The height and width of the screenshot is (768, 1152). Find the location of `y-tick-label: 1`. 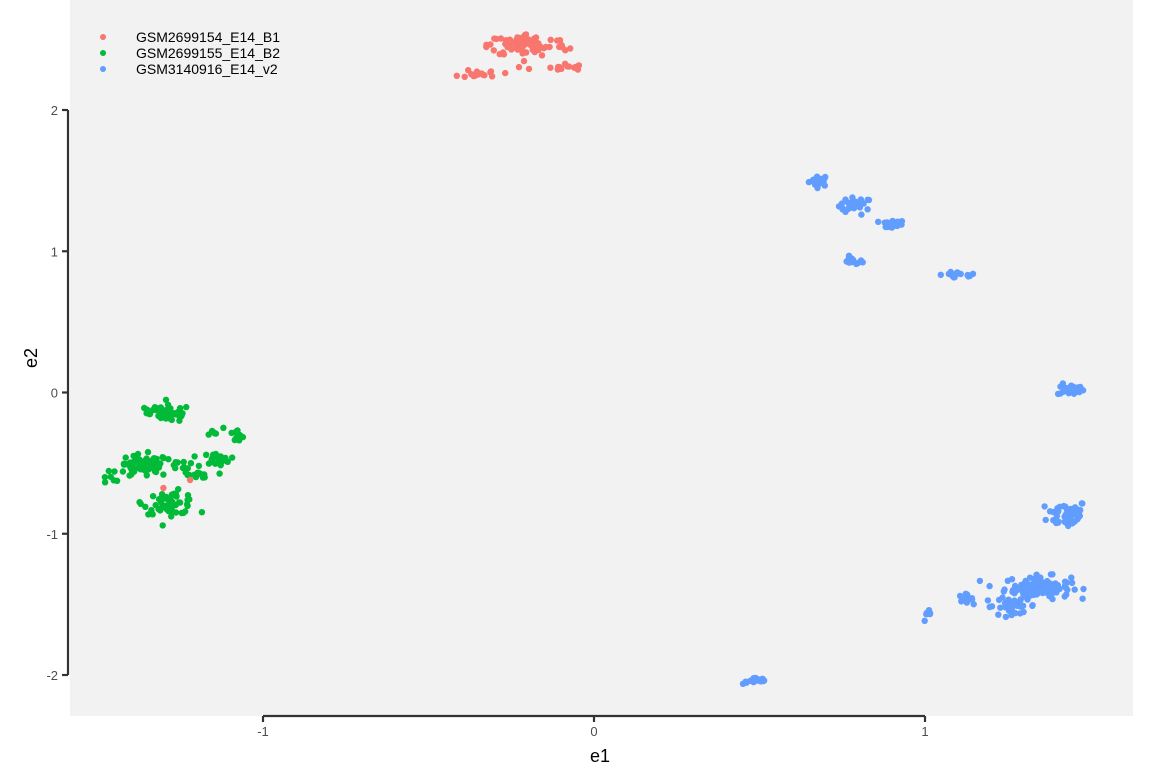

y-tick-label: 1 is located at coordinates (54, 251).